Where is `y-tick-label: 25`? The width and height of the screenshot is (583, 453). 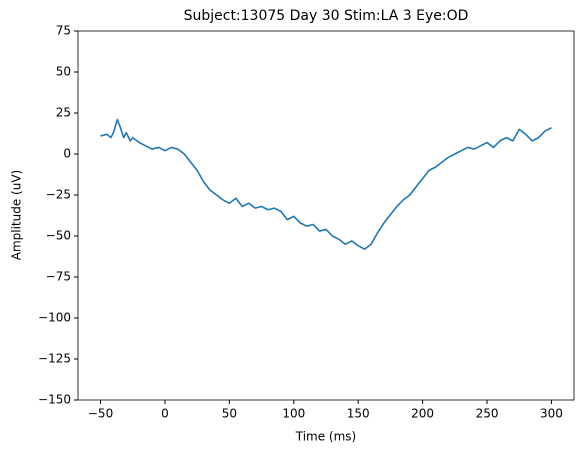 y-tick-label: 25 is located at coordinates (63, 113).